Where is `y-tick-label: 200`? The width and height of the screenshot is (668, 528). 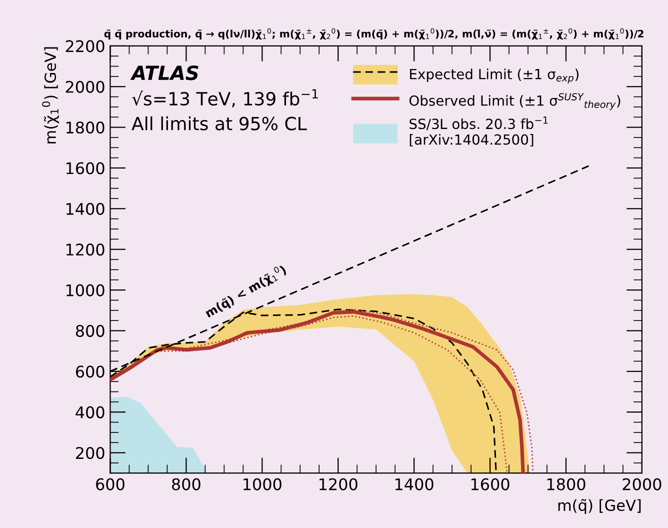
y-tick-label: 200 is located at coordinates (90, 453).